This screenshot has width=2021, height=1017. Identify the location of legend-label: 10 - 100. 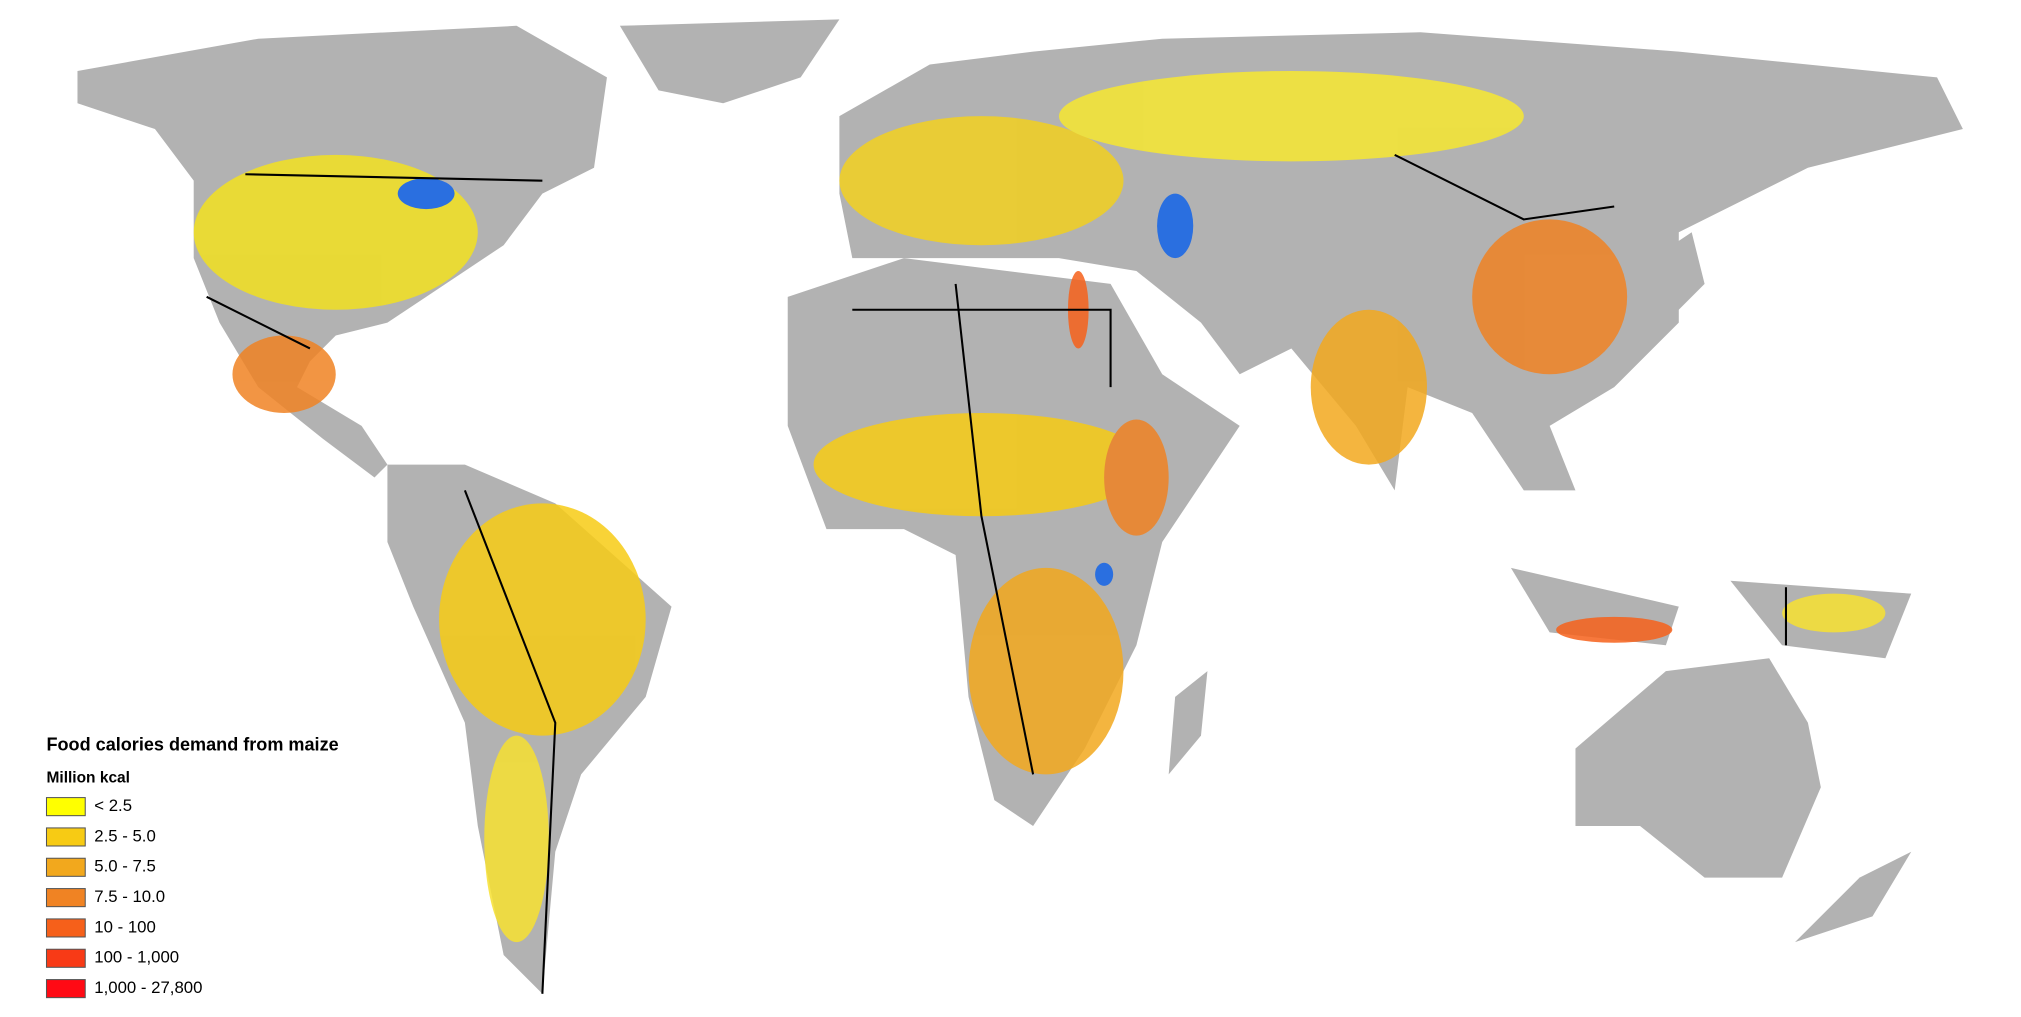
(125, 926).